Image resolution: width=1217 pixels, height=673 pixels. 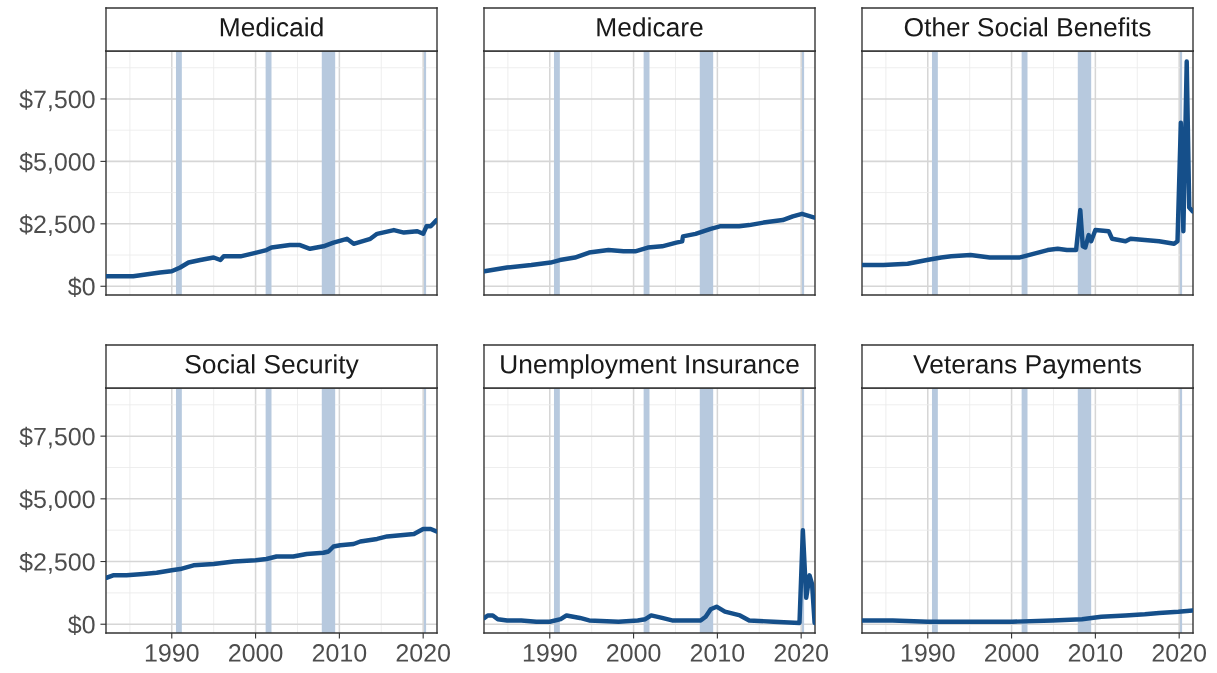 I want to click on chart-title: Veterans Payments, so click(x=1027, y=367).